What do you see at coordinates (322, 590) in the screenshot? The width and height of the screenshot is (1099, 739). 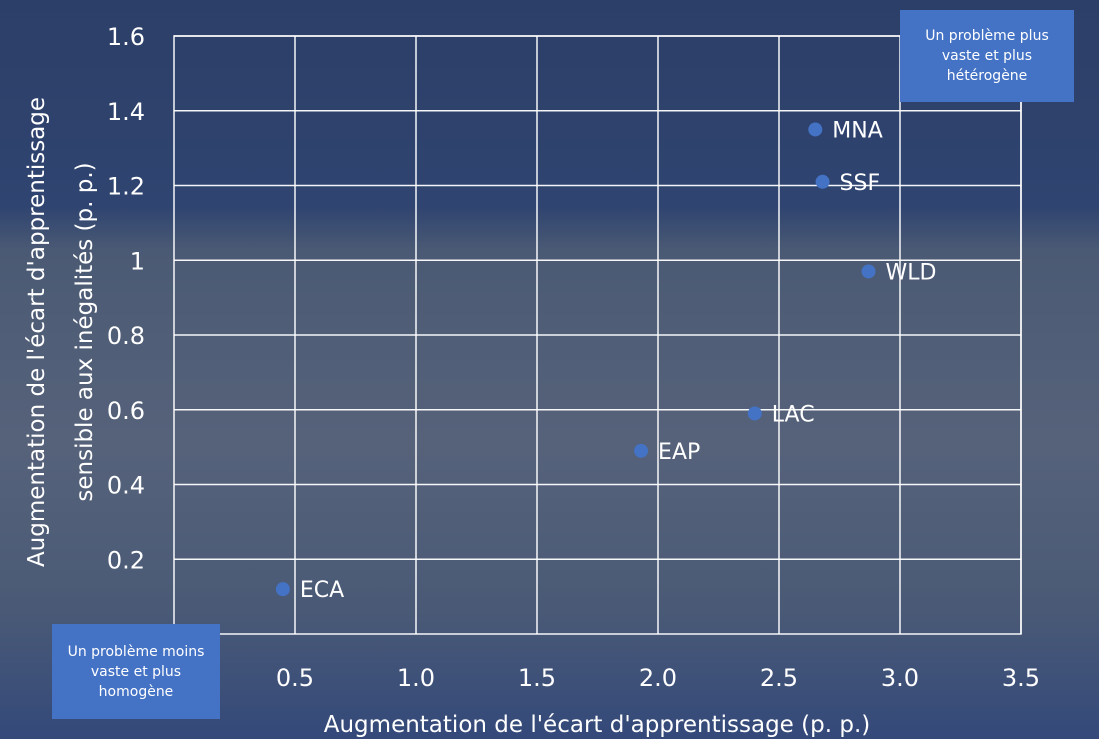 I see `point-label-eca: ECA` at bounding box center [322, 590].